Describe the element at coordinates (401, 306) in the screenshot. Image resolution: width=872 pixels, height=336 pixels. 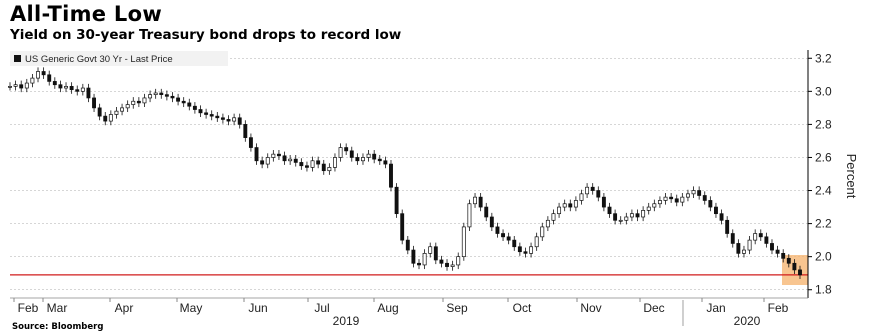
I see `x-axis-ticks: Feb Mar Apr May Jun Jul Aug Sep Oct Nov Dec Jan Feb` at that location.